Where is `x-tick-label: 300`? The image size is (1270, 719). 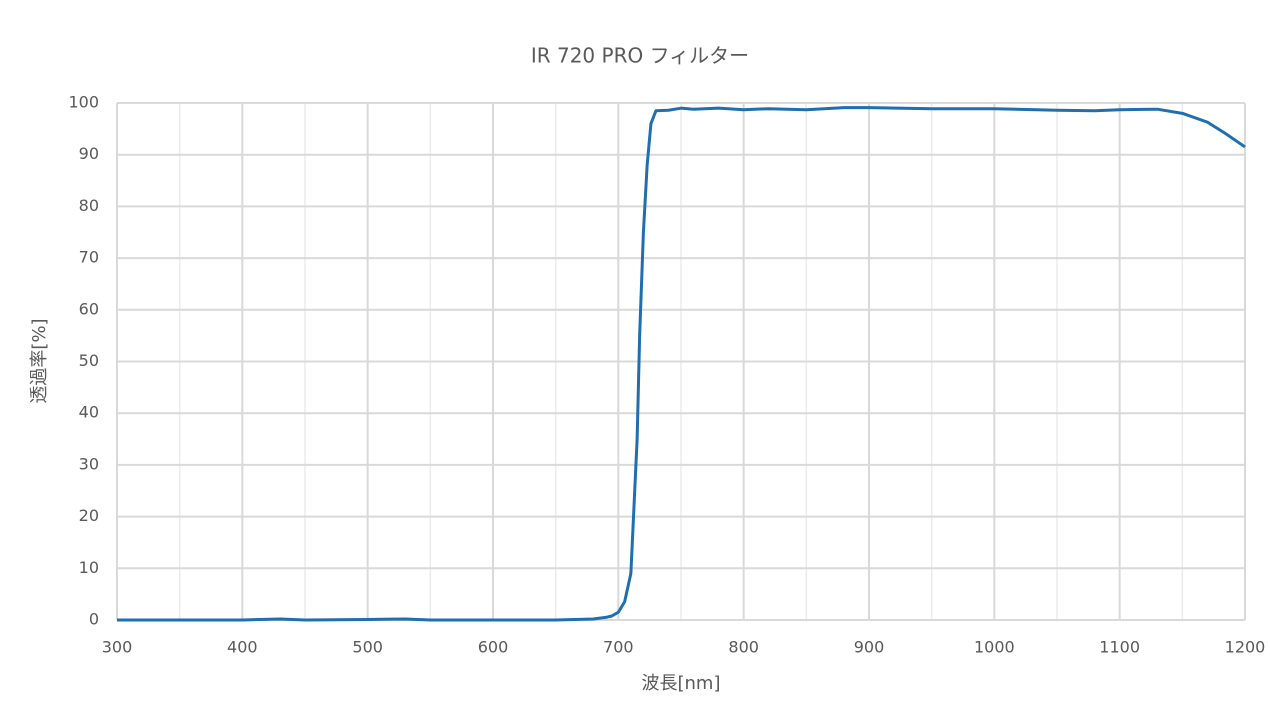
x-tick-label: 300 is located at coordinates (117, 647).